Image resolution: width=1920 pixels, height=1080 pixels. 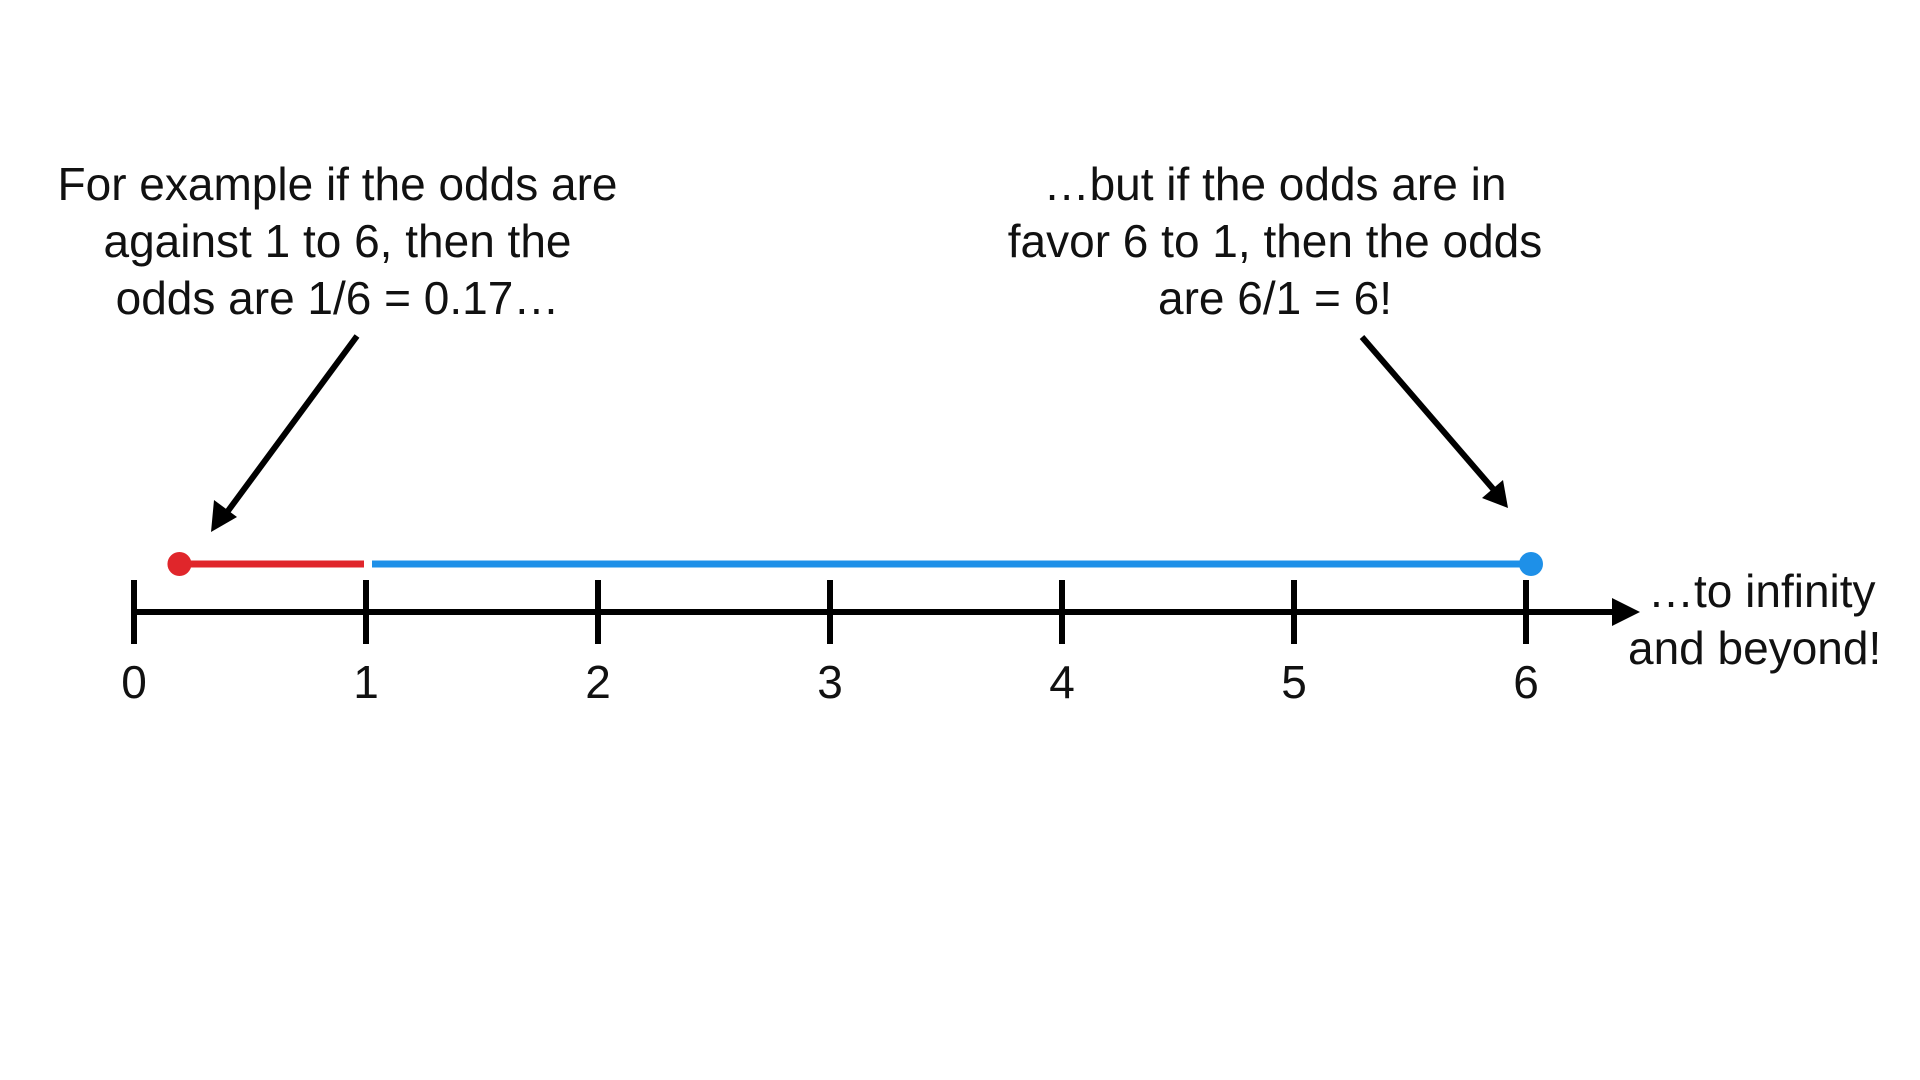 What do you see at coordinates (366, 682) in the screenshot?
I see `tick-label: 1` at bounding box center [366, 682].